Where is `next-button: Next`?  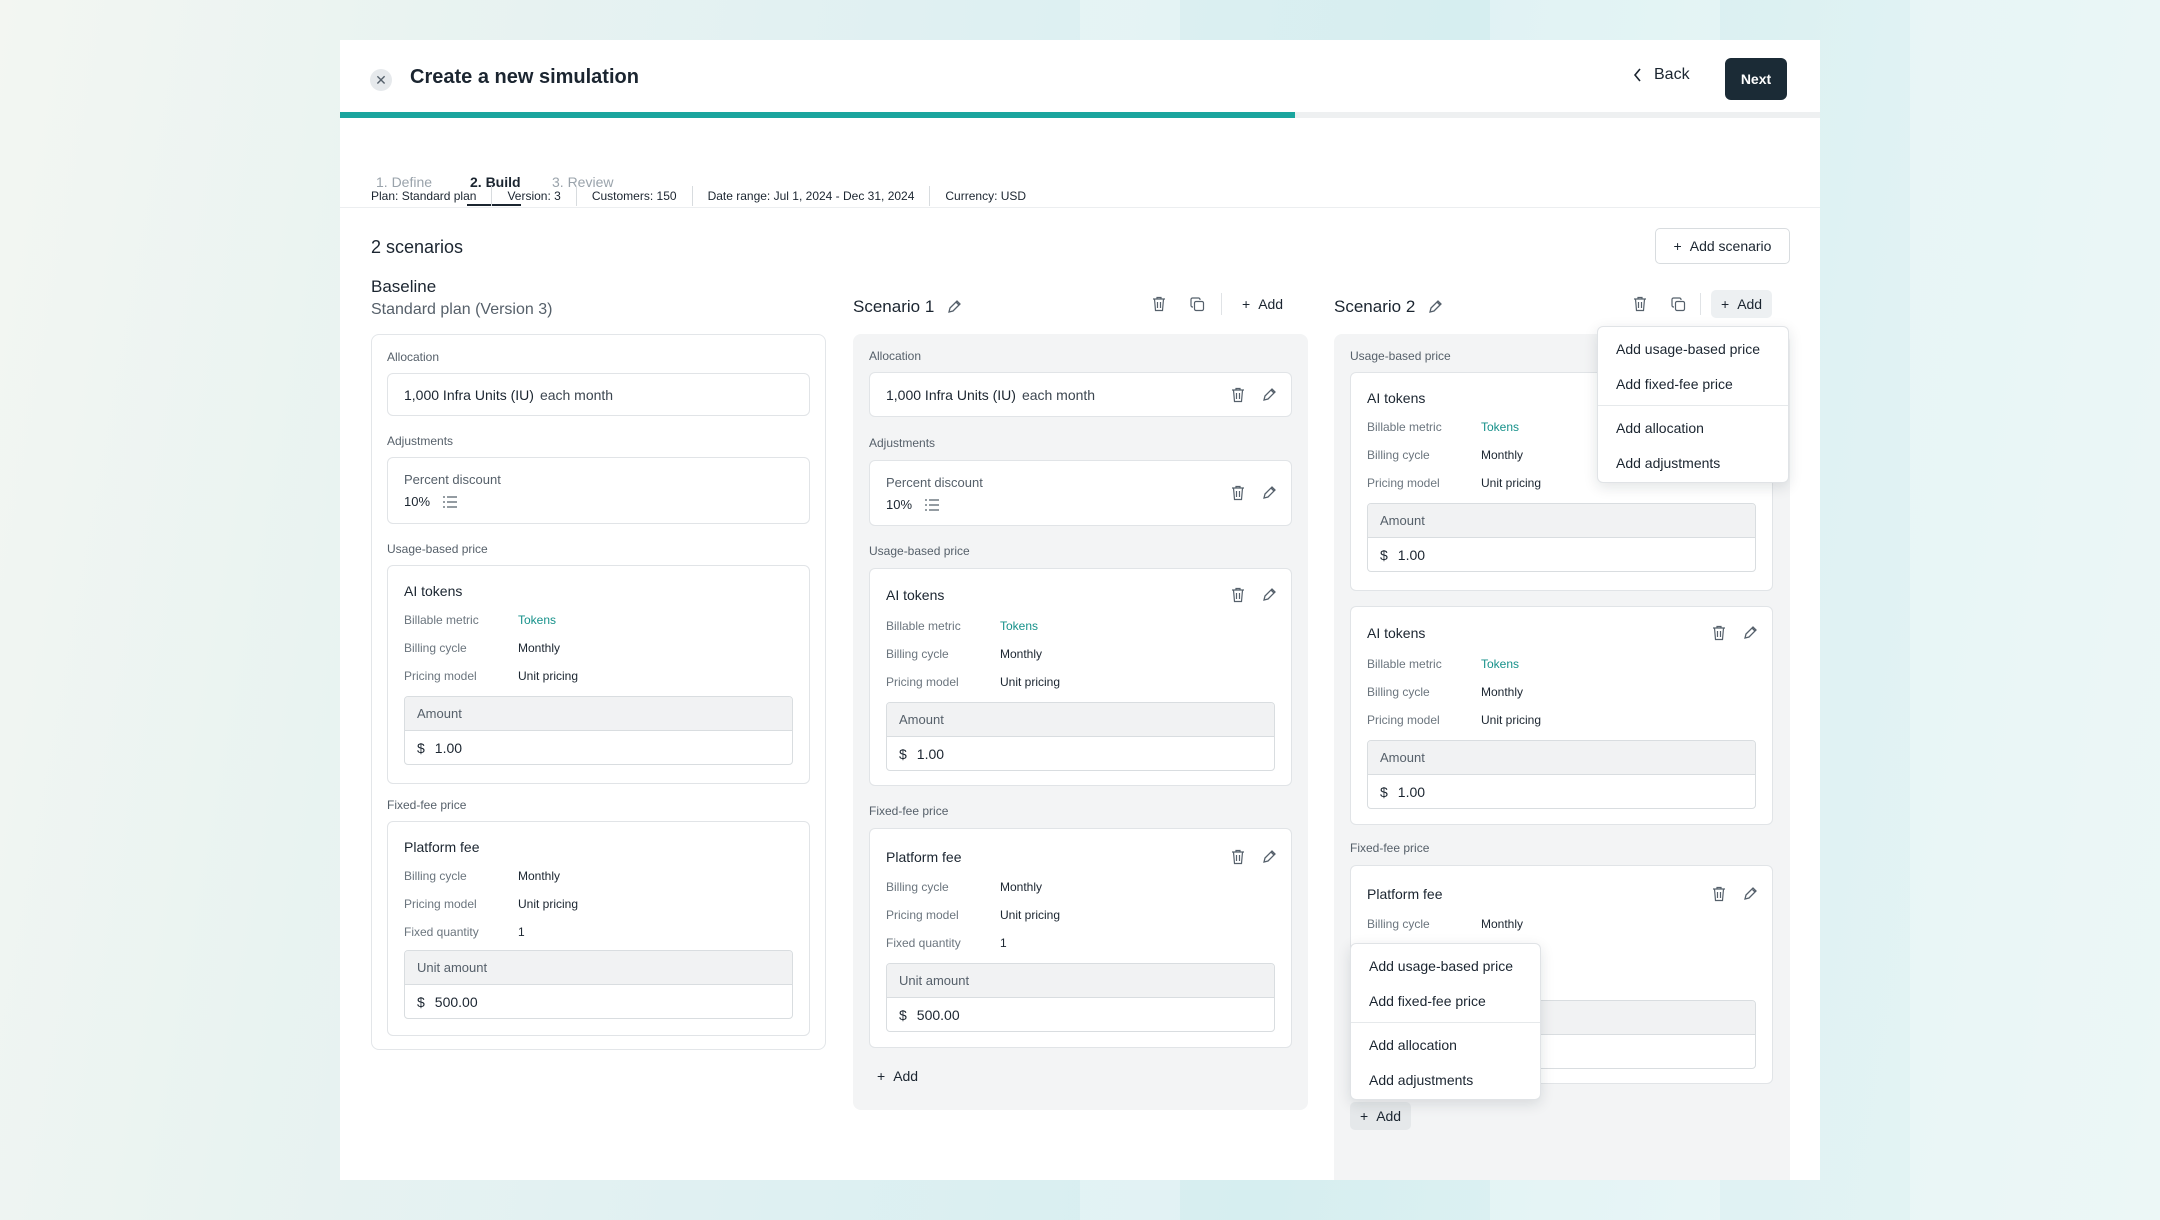 next-button: Next is located at coordinates (1756, 79).